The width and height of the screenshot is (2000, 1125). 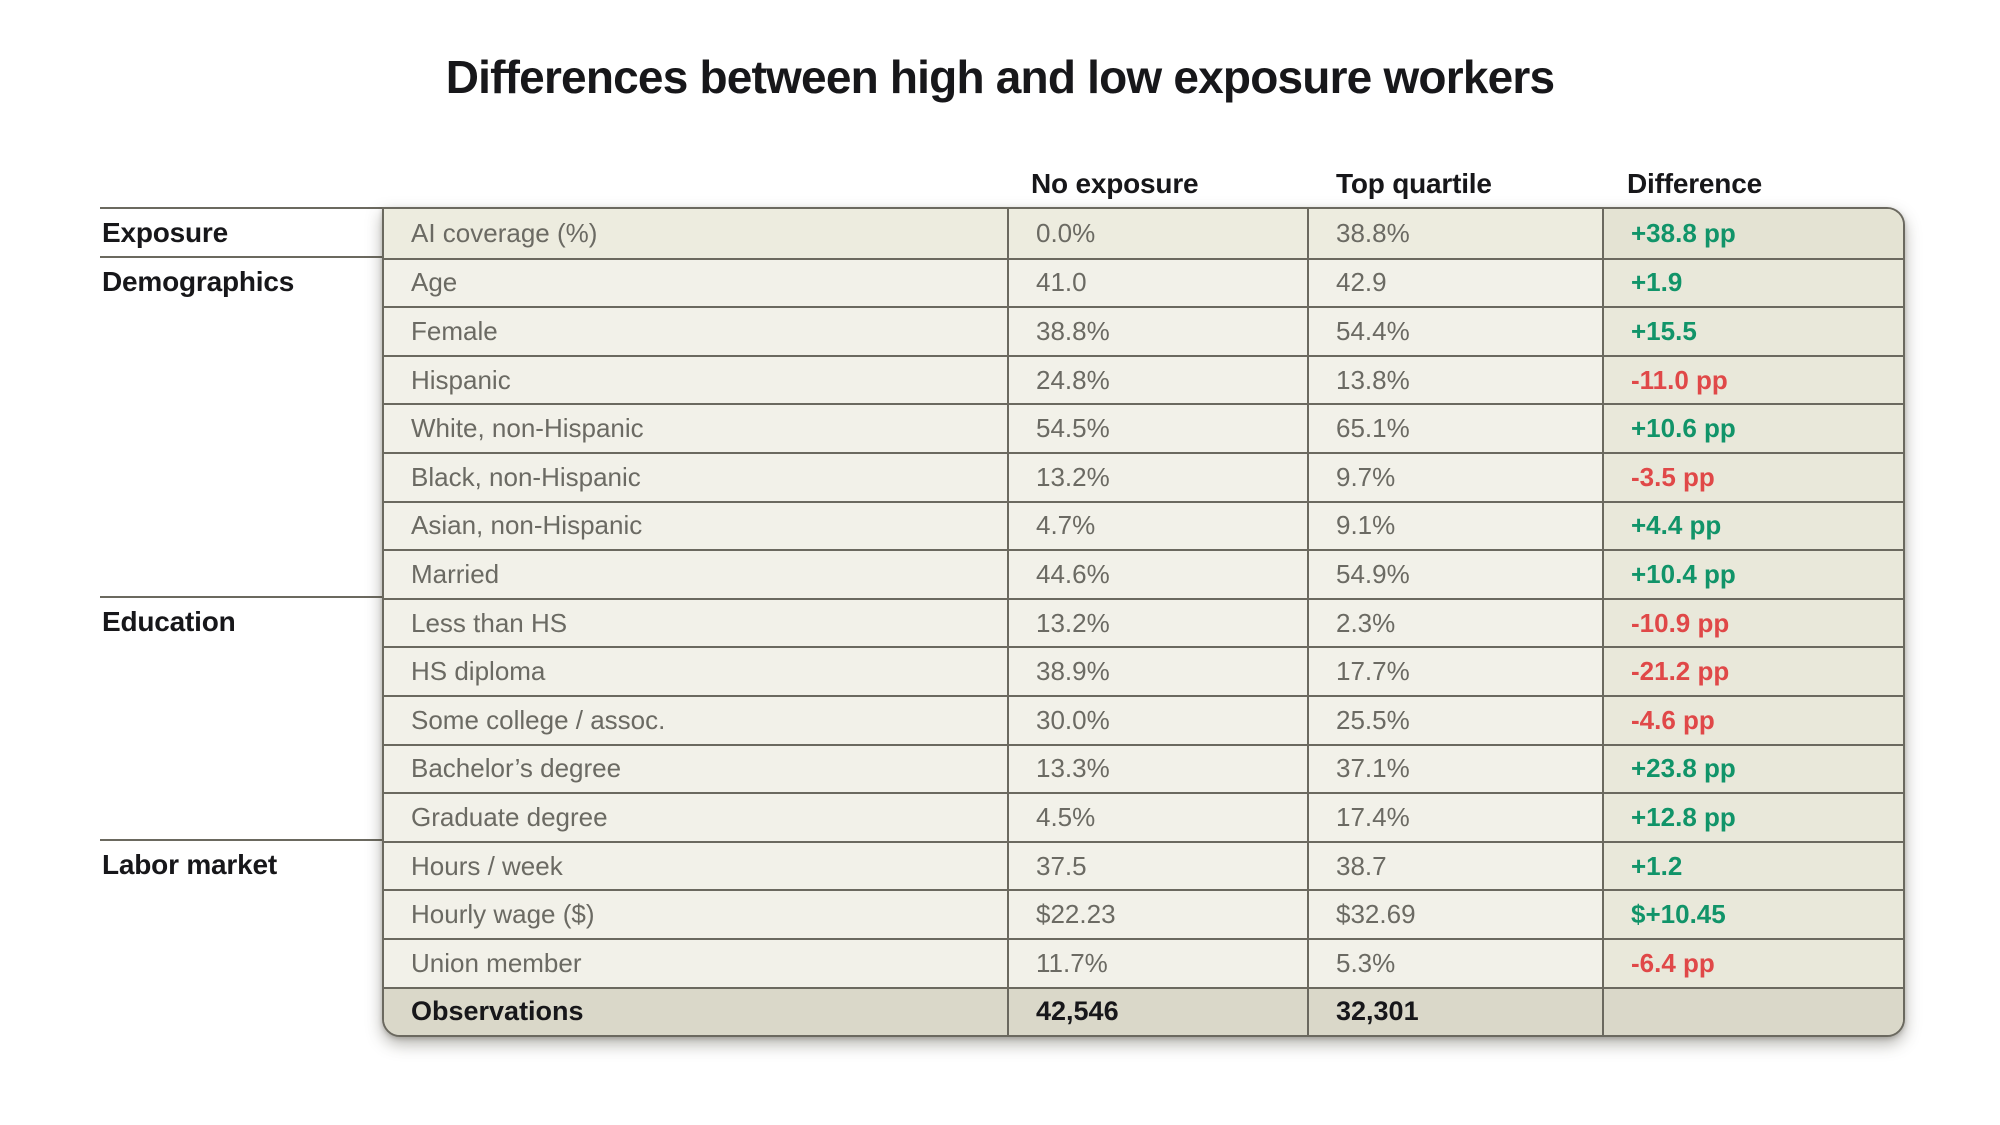 I want to click on value-cell-no-exposure: 4.7%, so click(x=1157, y=525).